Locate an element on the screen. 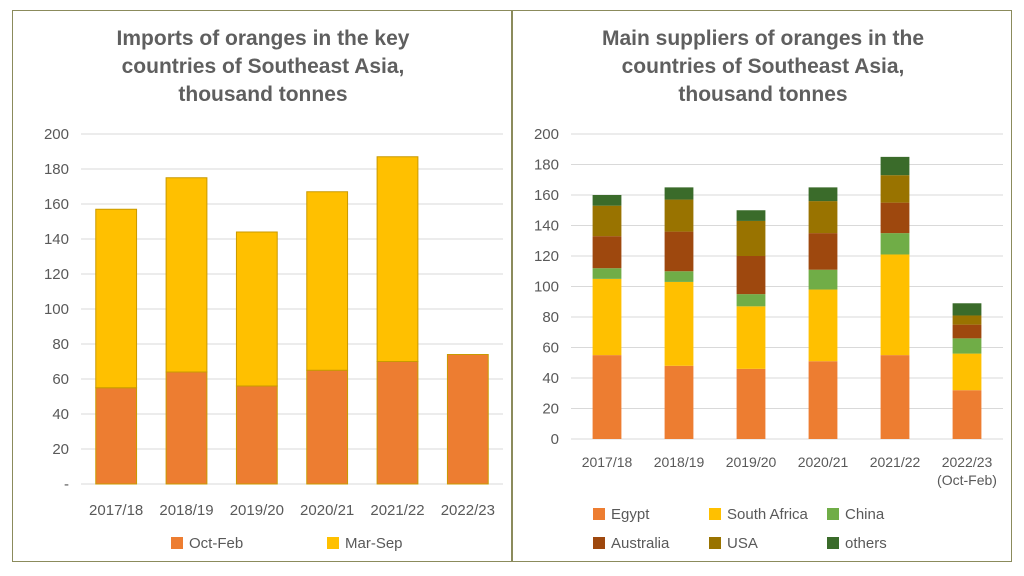  legend-label: others is located at coordinates (866, 543).